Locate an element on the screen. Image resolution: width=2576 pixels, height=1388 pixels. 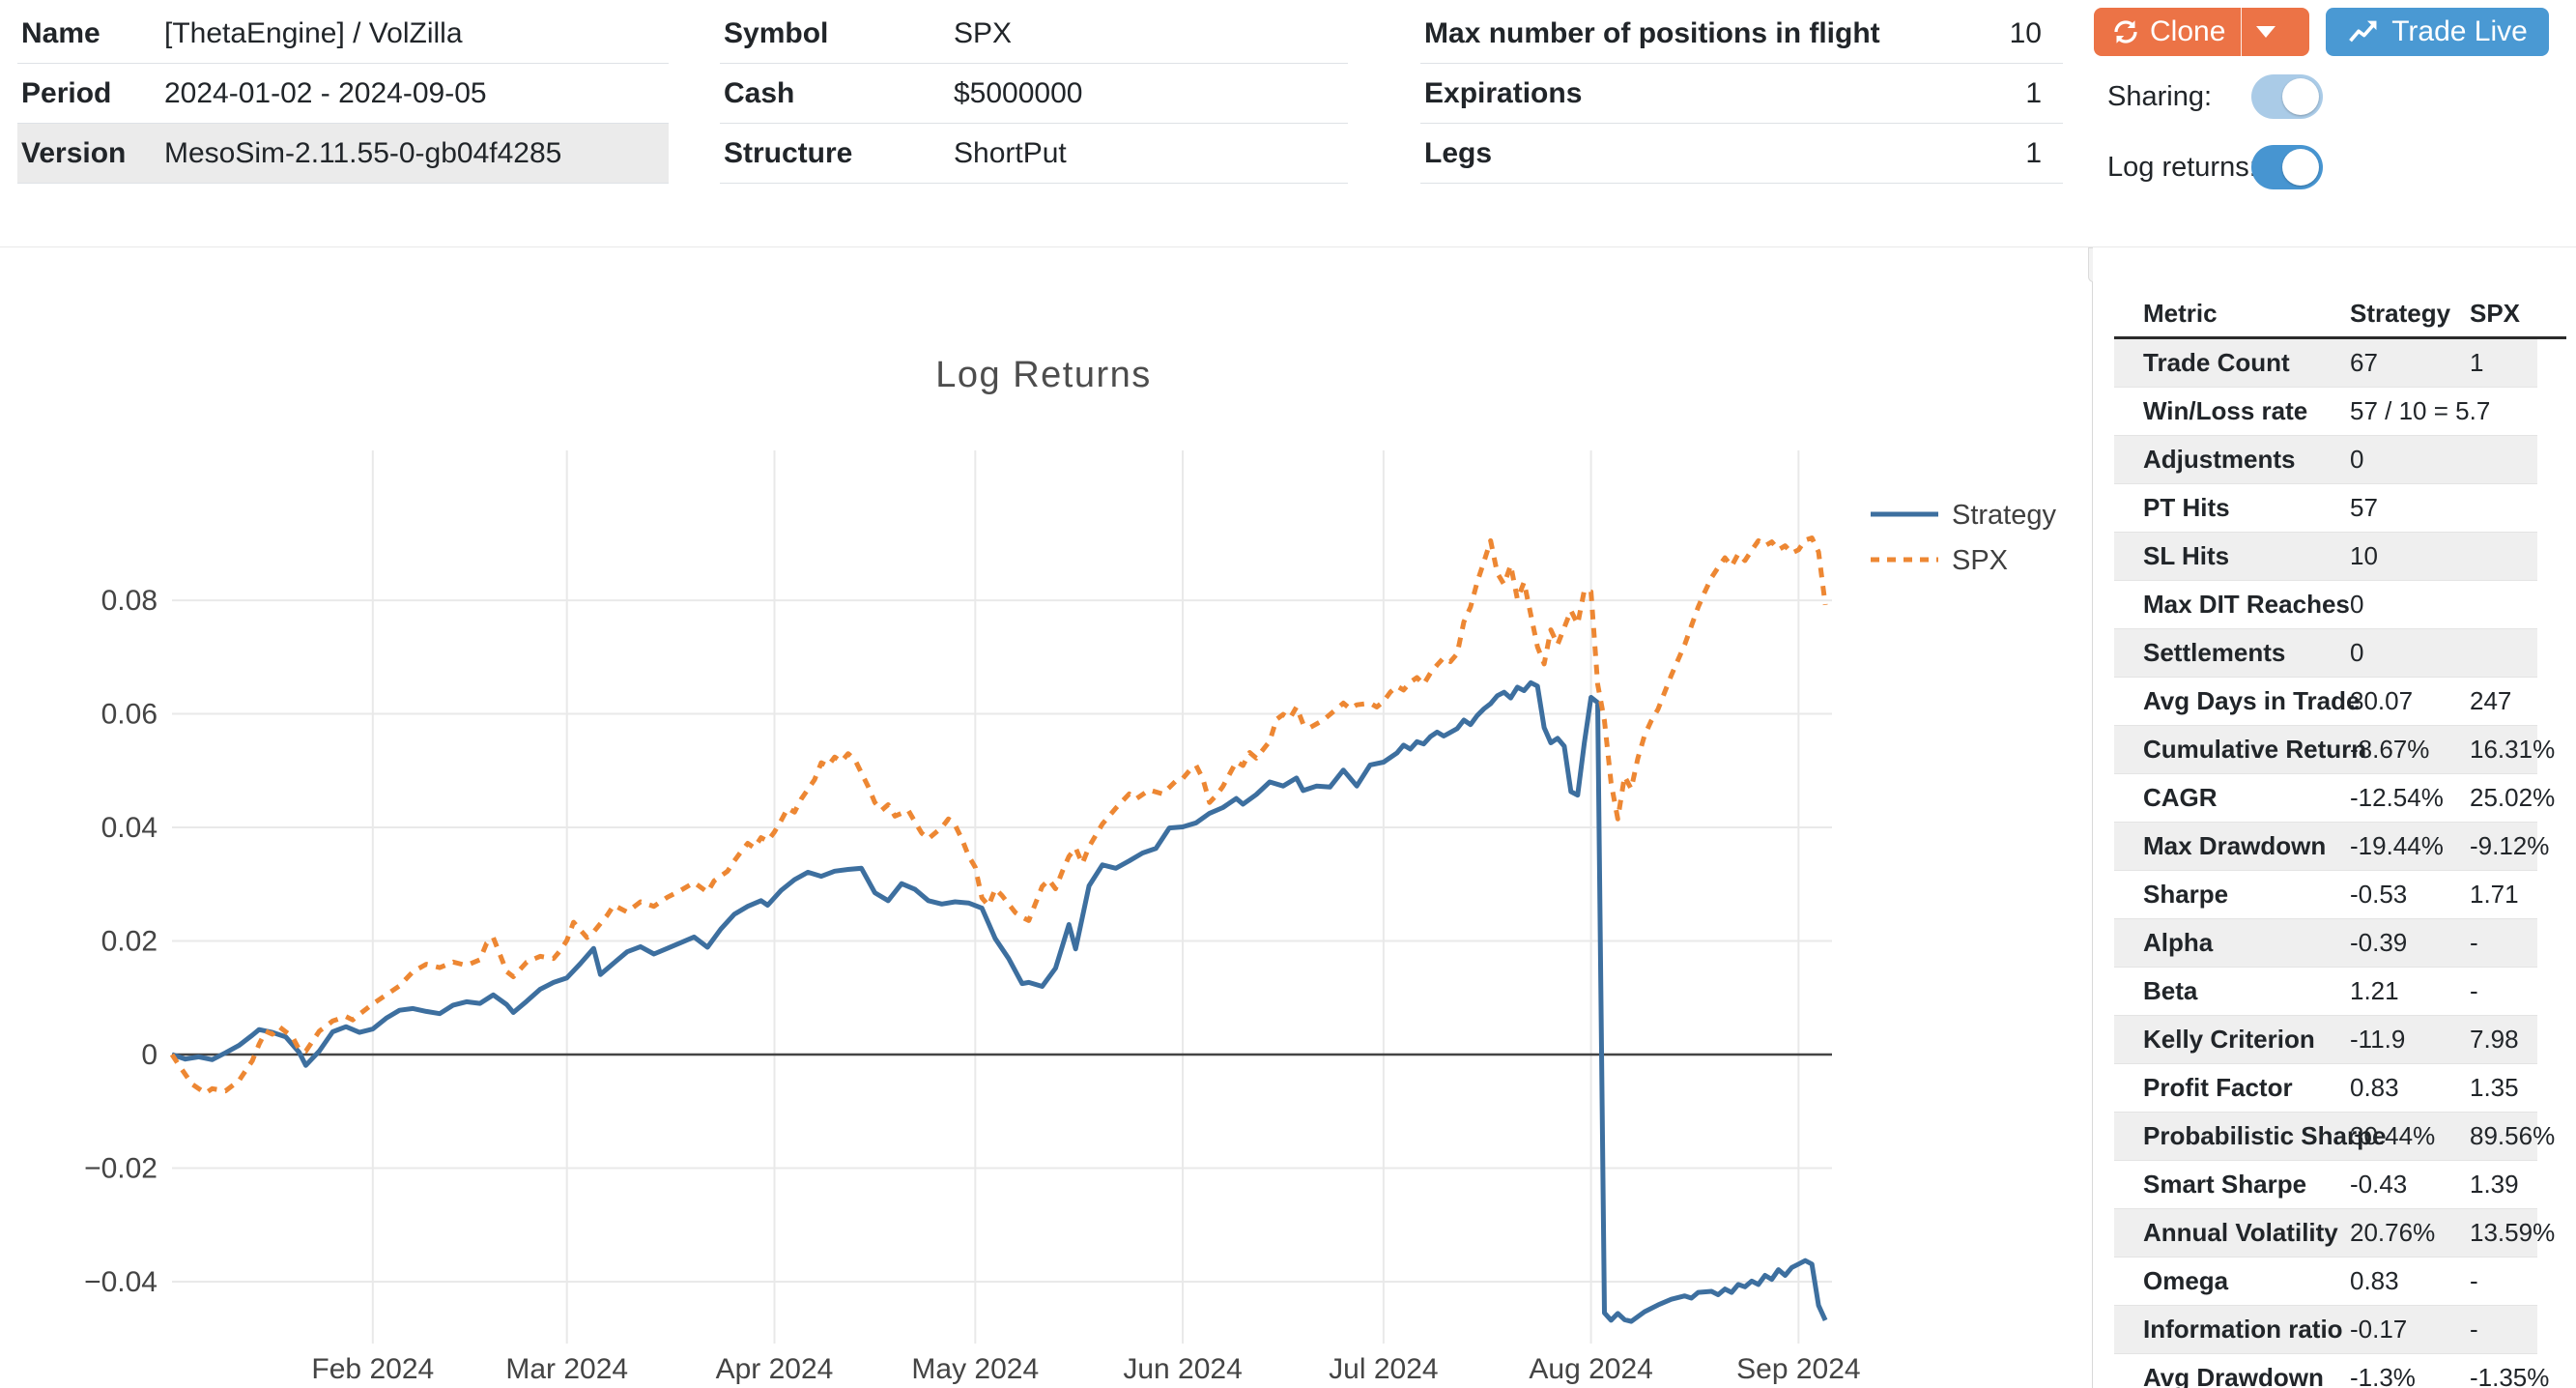
clone-dropdown-button is located at coordinates (2266, 32).